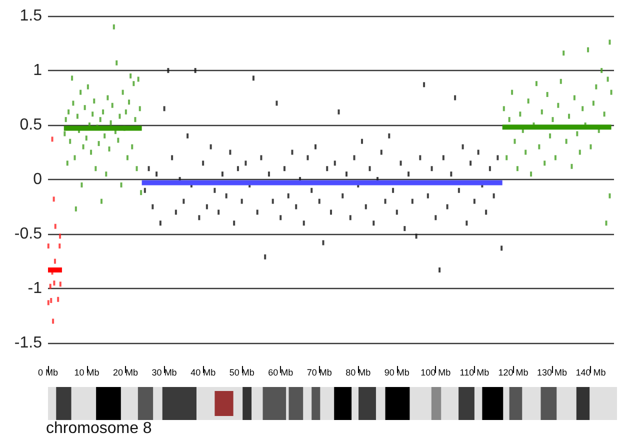 The image size is (625, 440). I want to click on x-axis-title: chromosome 8, so click(99, 429).